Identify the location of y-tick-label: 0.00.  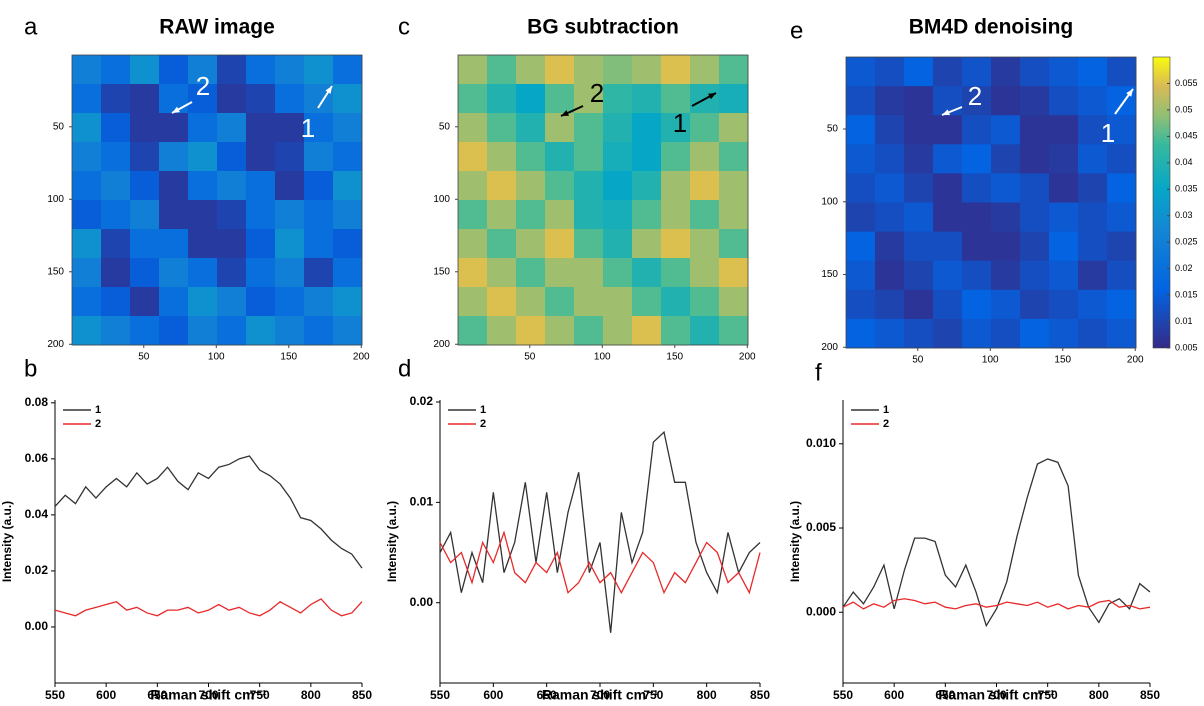
(37, 626).